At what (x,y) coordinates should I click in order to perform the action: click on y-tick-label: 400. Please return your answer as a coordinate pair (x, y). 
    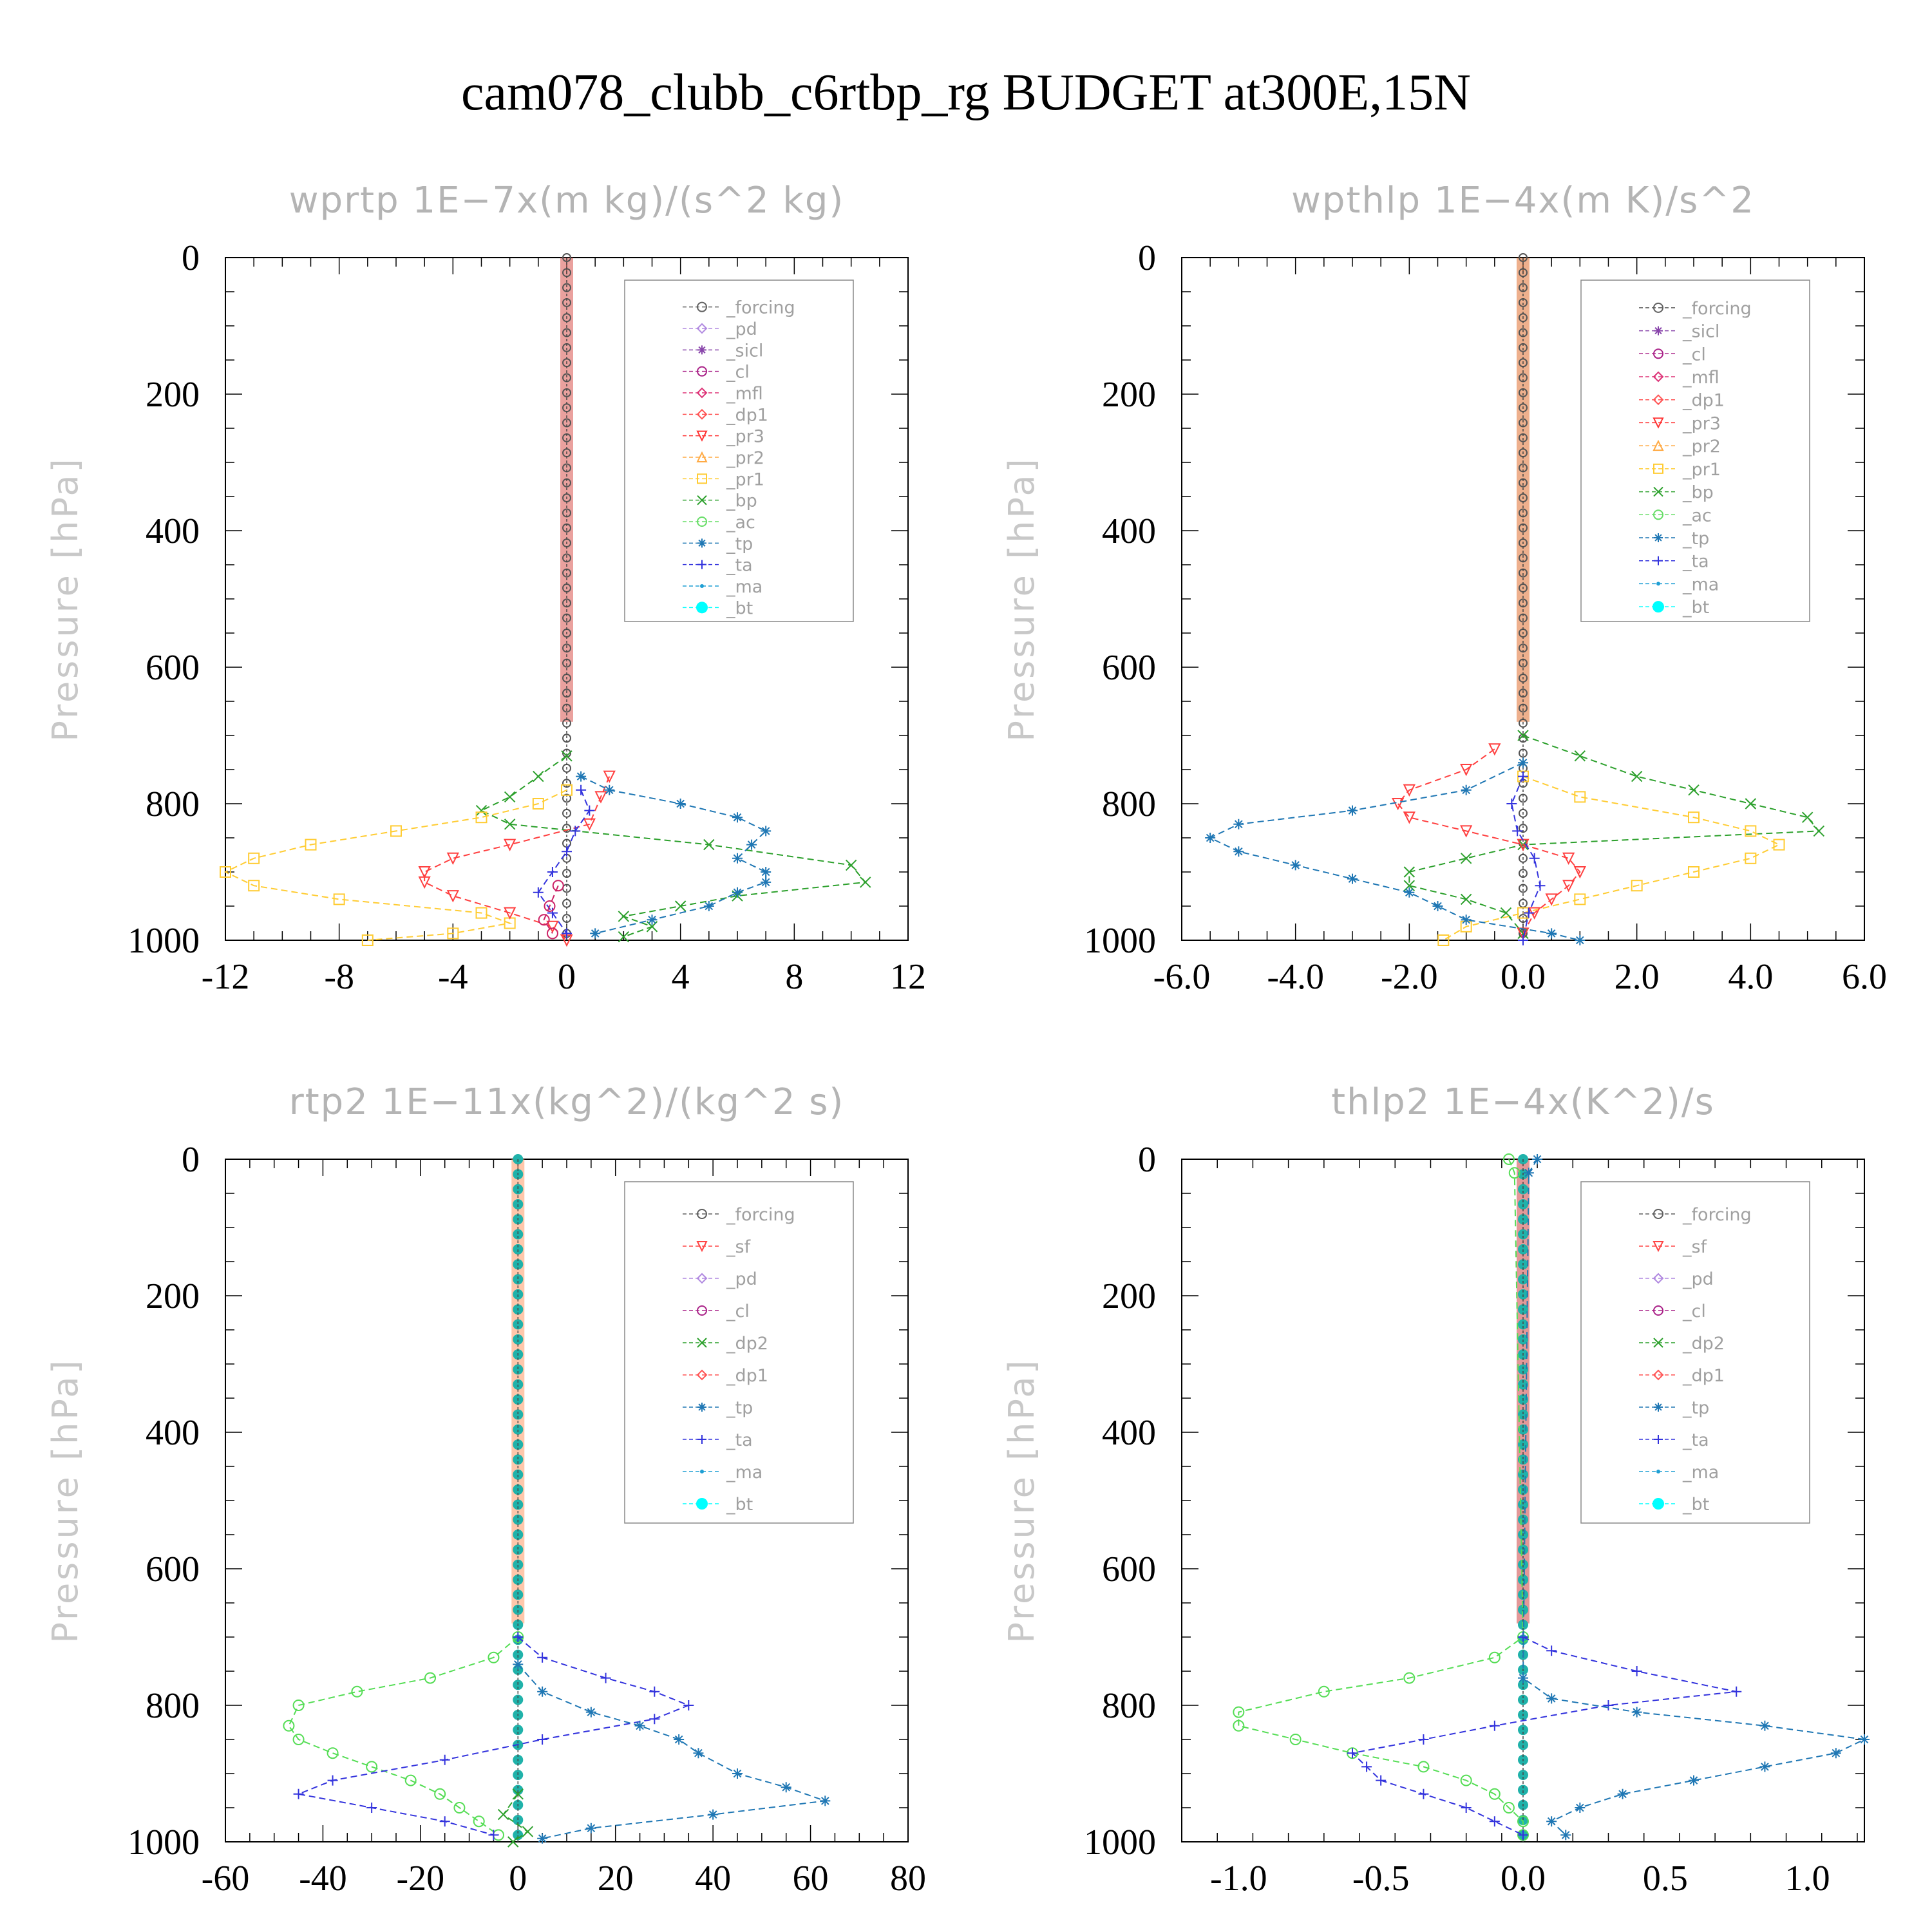
    Looking at the image, I should click on (173, 531).